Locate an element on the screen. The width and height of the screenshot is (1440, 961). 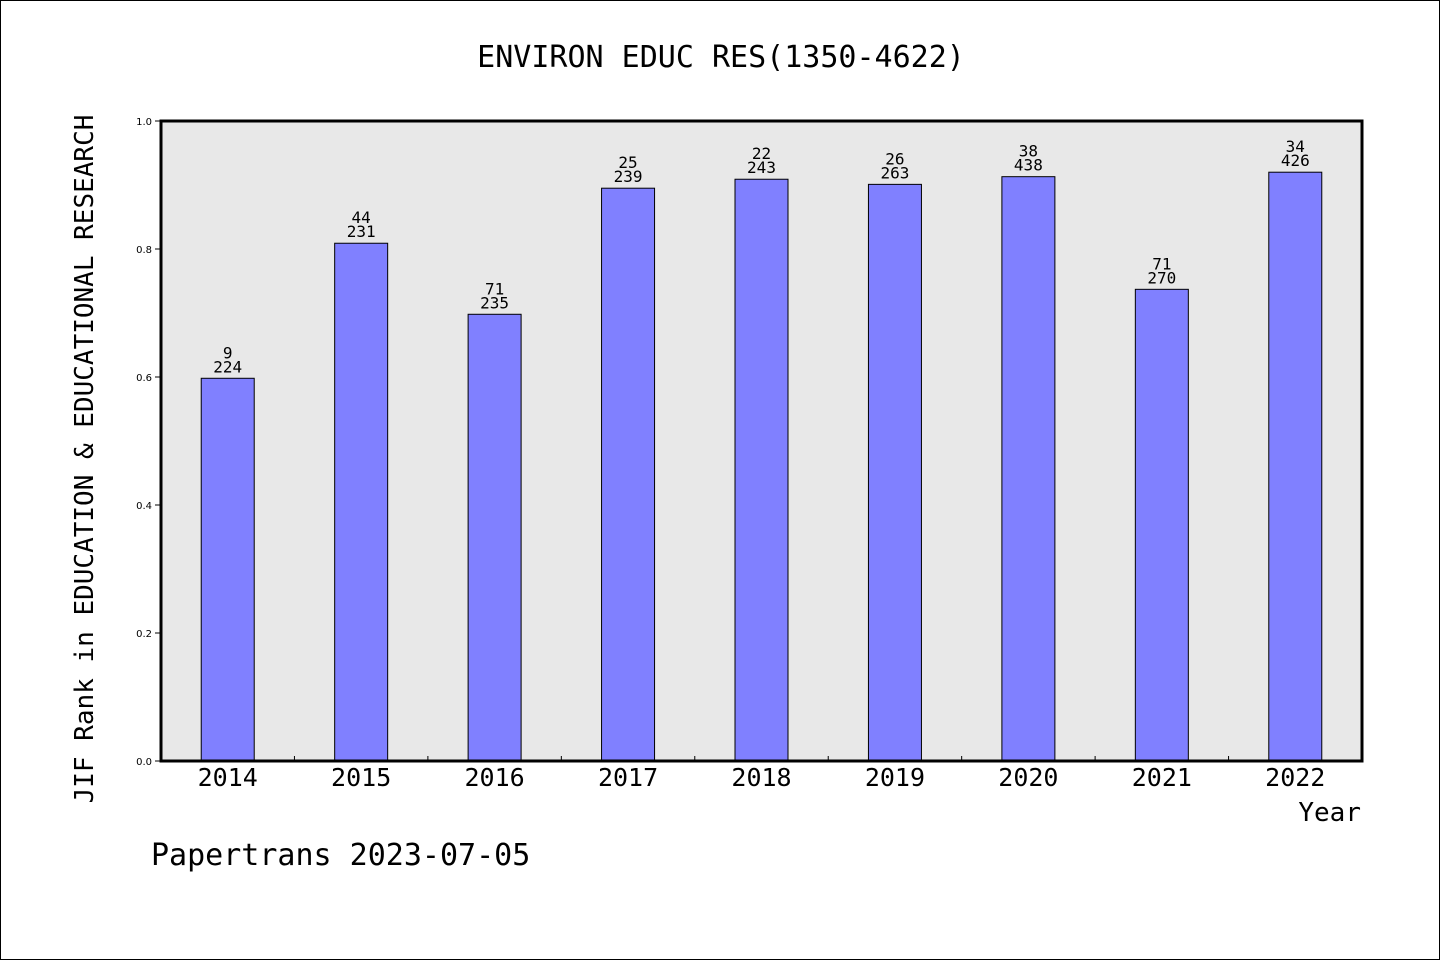
data-label-bottom: 231 is located at coordinates (361, 231).